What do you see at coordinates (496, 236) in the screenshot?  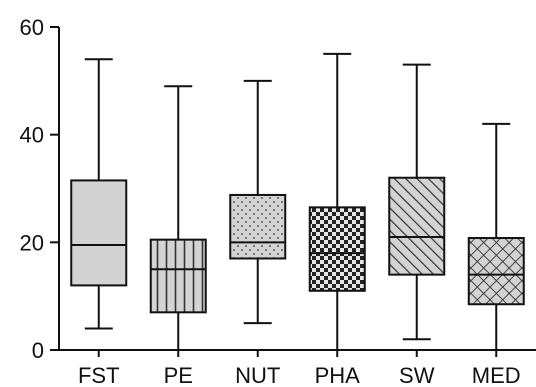 I see `box-med` at bounding box center [496, 236].